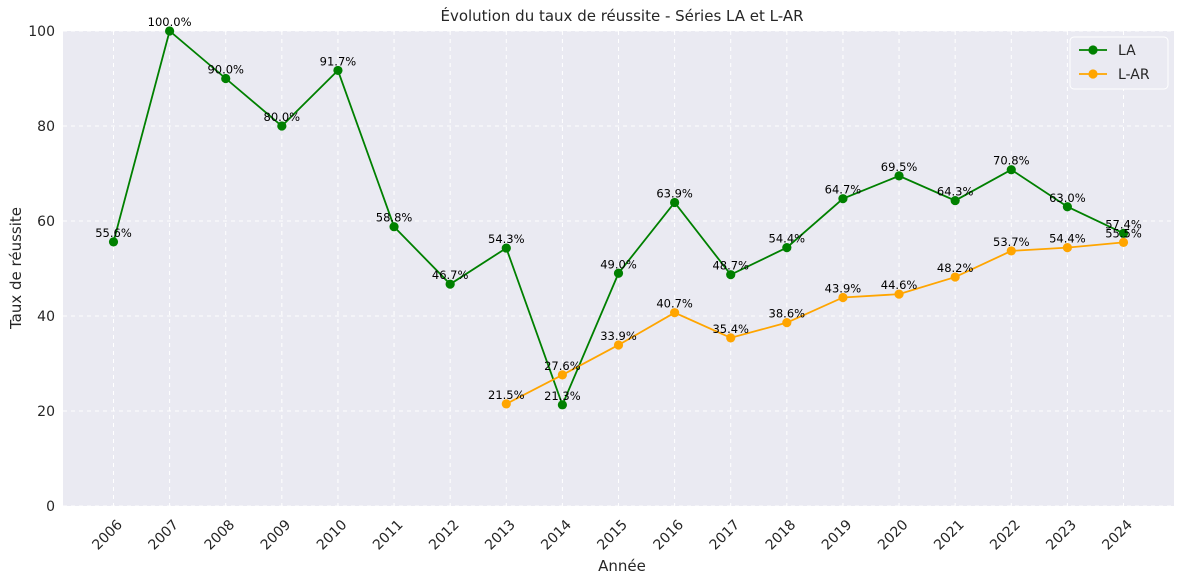  What do you see at coordinates (725, 535) in the screenshot?
I see `x-tick-label: 2017` at bounding box center [725, 535].